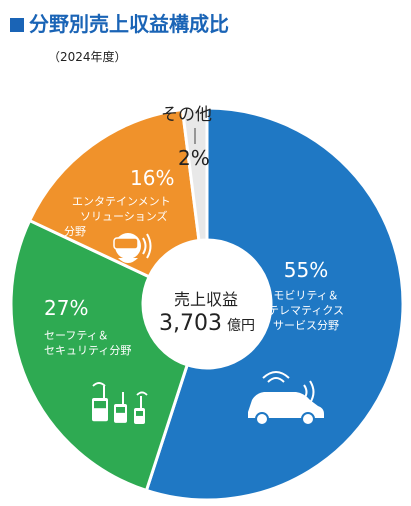 Image resolution: width=411 pixels, height=506 pixels. I want to click on other-label: その他, so click(186, 115).